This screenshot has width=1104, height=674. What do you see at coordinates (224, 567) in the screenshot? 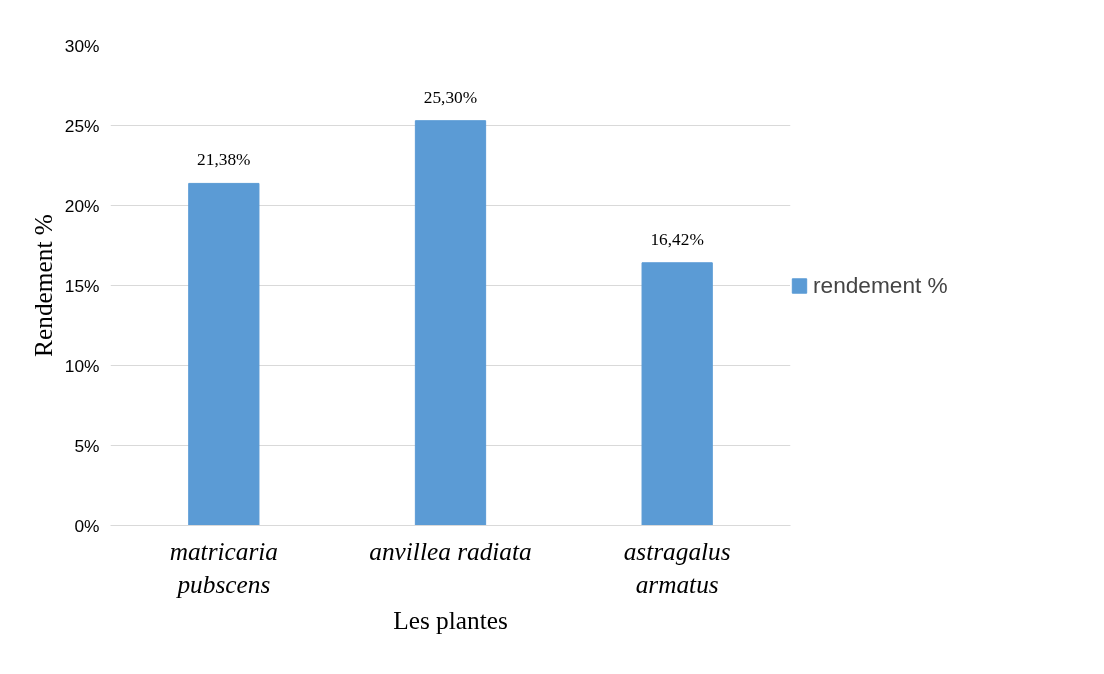
I see `x-tick-label: matricaria pubscens` at bounding box center [224, 567].